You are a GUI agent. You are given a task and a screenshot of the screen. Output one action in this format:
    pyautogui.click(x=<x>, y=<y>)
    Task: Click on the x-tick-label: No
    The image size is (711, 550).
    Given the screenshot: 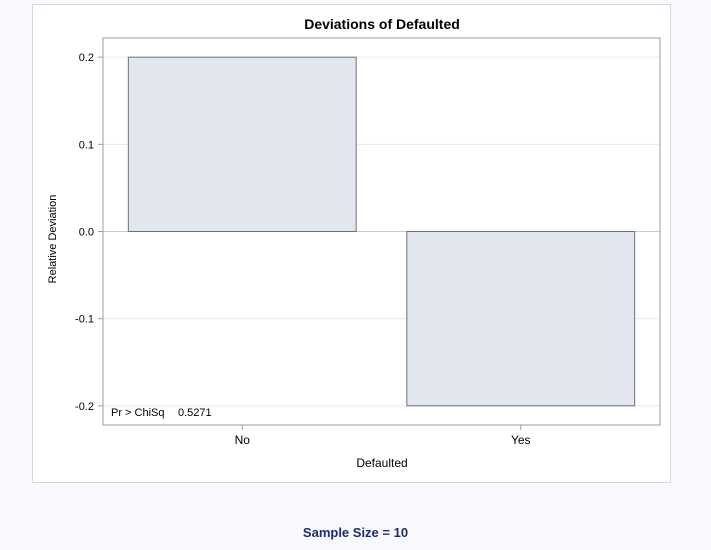 What is the action you would take?
    pyautogui.click(x=243, y=440)
    